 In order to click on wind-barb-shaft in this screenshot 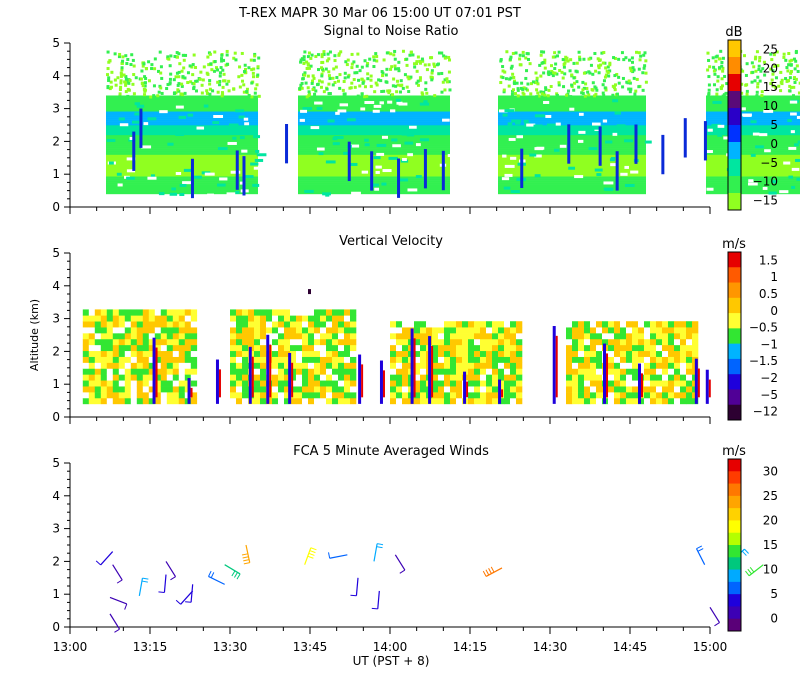, I will do `click(117, 572)`.